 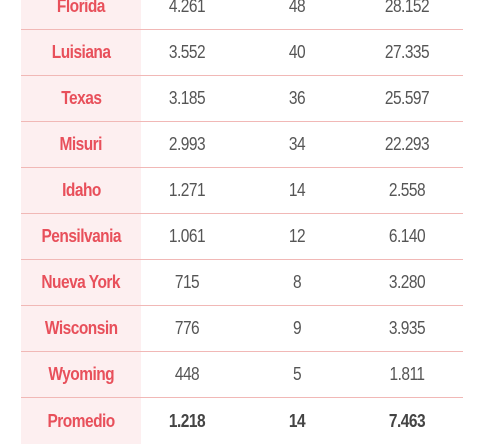 I want to click on table-row: Luisiana 3.552 40 27.335, so click(x=242, y=53).